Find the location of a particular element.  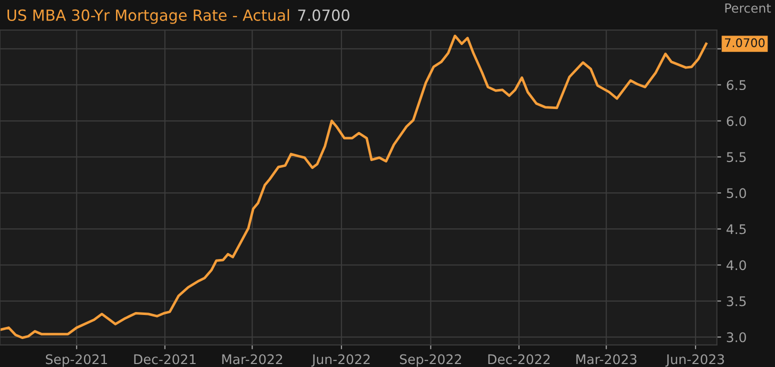

x-tick-label: Dec-2022 is located at coordinates (519, 359).